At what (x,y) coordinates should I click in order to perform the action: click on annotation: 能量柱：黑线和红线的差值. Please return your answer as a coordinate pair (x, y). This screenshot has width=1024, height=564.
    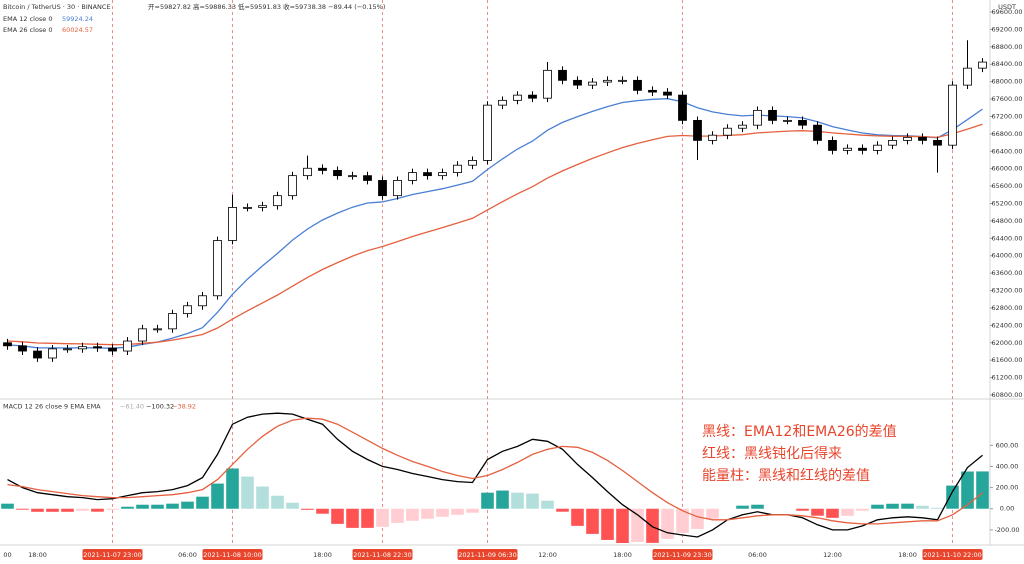
    Looking at the image, I should click on (786, 476).